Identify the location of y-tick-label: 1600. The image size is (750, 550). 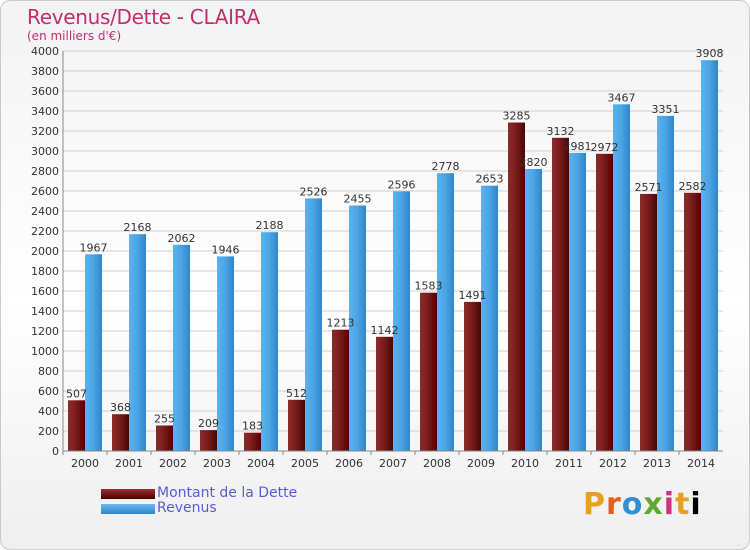
(45, 291).